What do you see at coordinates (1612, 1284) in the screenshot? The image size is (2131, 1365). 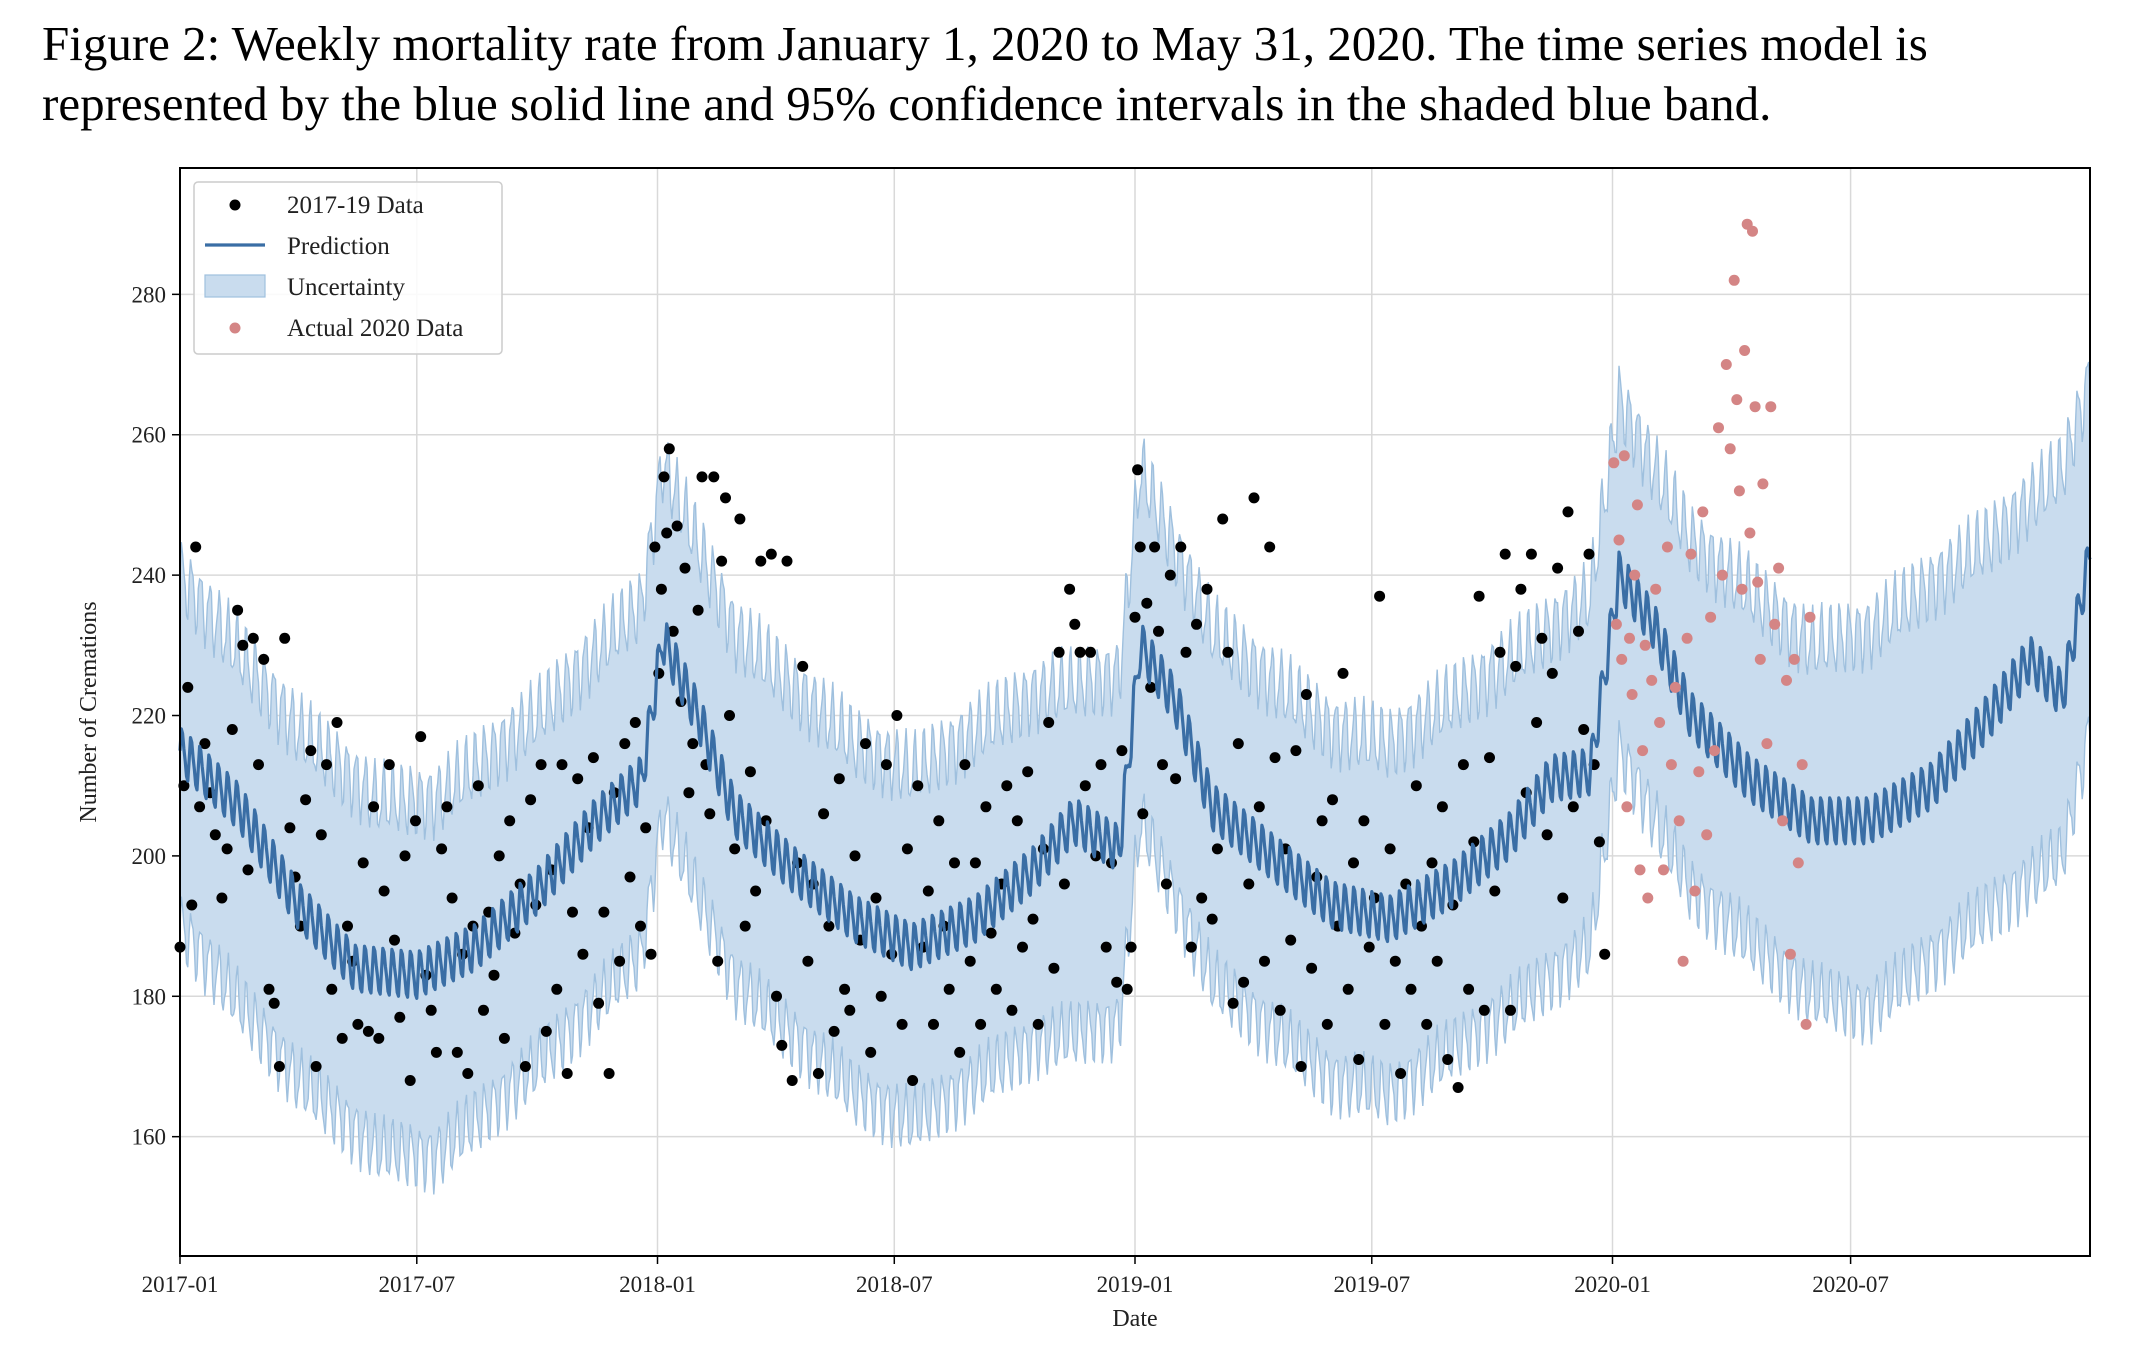 I see `x-tick-label: 2020-01` at bounding box center [1612, 1284].